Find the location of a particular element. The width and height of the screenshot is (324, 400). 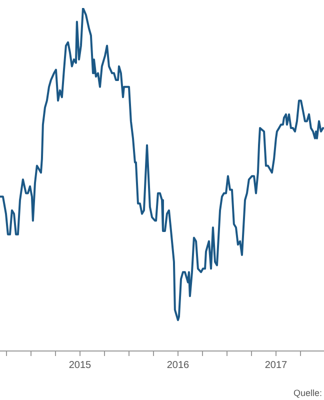

x-tick-label: 2017 is located at coordinates (276, 365).